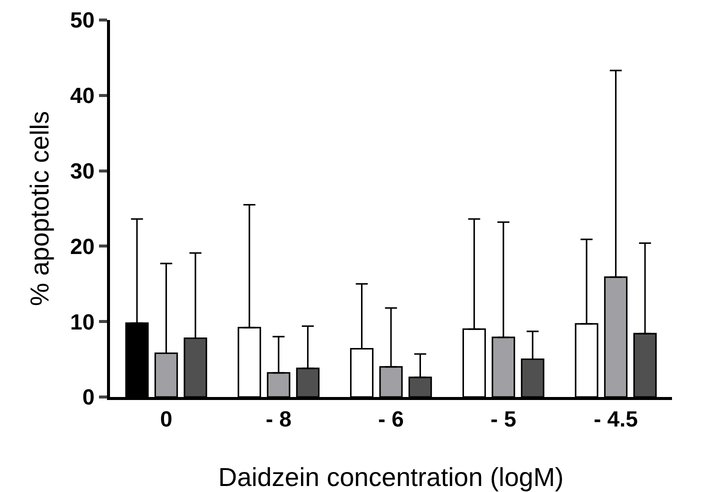  What do you see at coordinates (39, 208) in the screenshot?
I see `y-axis-title: % apoptotic cells` at bounding box center [39, 208].